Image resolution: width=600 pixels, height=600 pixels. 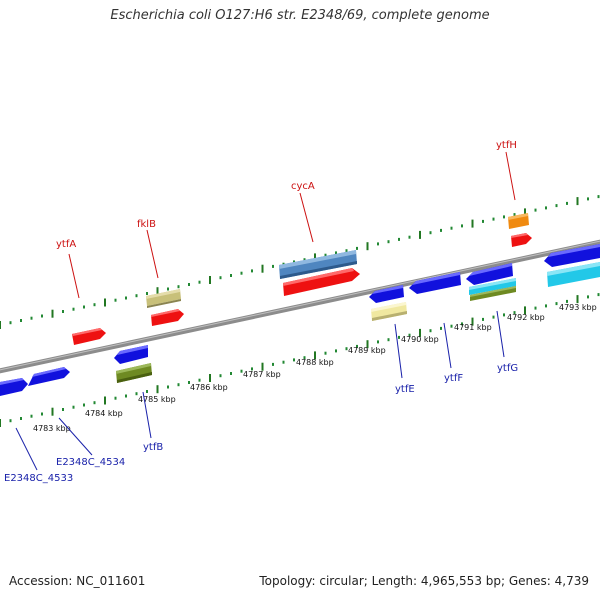 I want to click on accession-label: Accession: NC_011601, so click(x=77, y=581).